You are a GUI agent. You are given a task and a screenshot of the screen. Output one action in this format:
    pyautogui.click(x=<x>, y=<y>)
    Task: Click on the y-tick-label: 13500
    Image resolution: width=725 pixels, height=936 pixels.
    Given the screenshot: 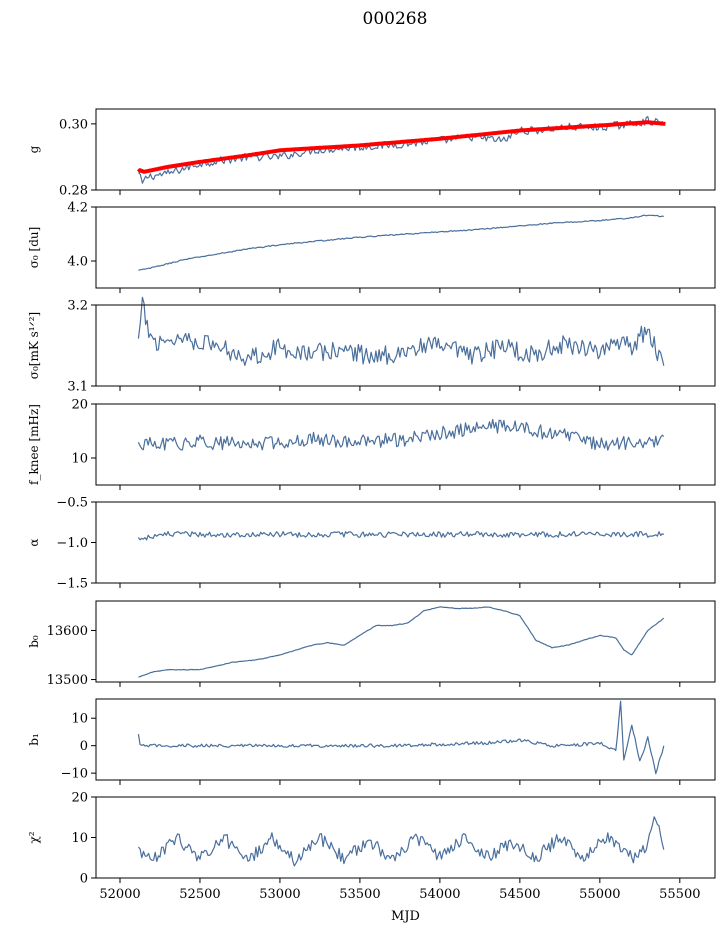 What is the action you would take?
    pyautogui.click(x=67, y=680)
    